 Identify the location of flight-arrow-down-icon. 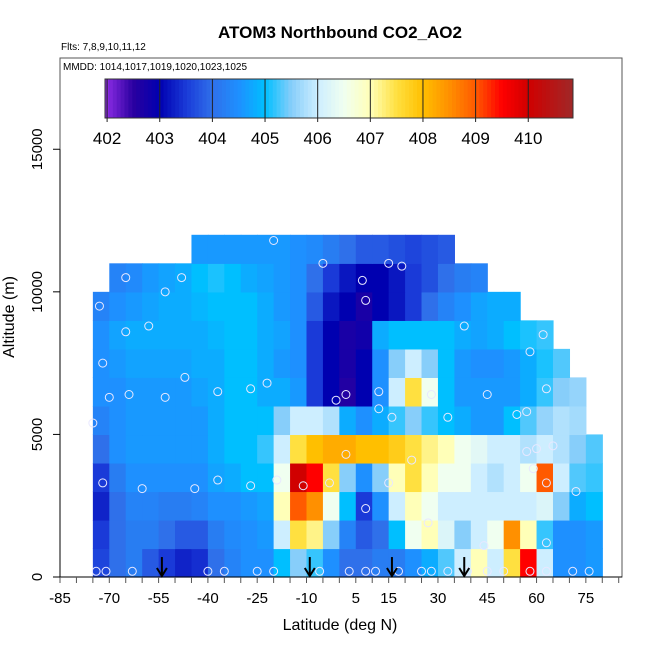
(162, 572).